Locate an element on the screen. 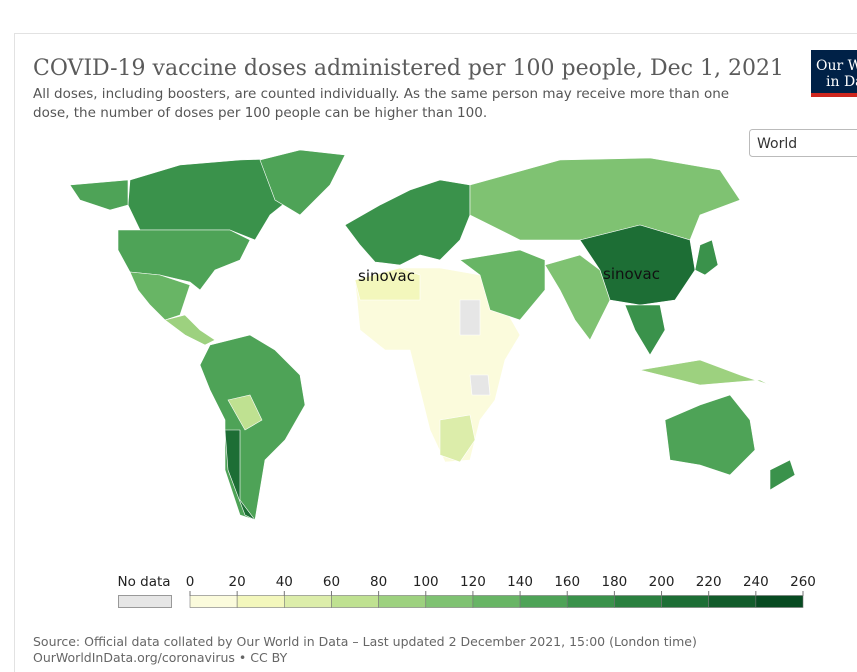  legend-tick-label: 120 is located at coordinates (473, 582).